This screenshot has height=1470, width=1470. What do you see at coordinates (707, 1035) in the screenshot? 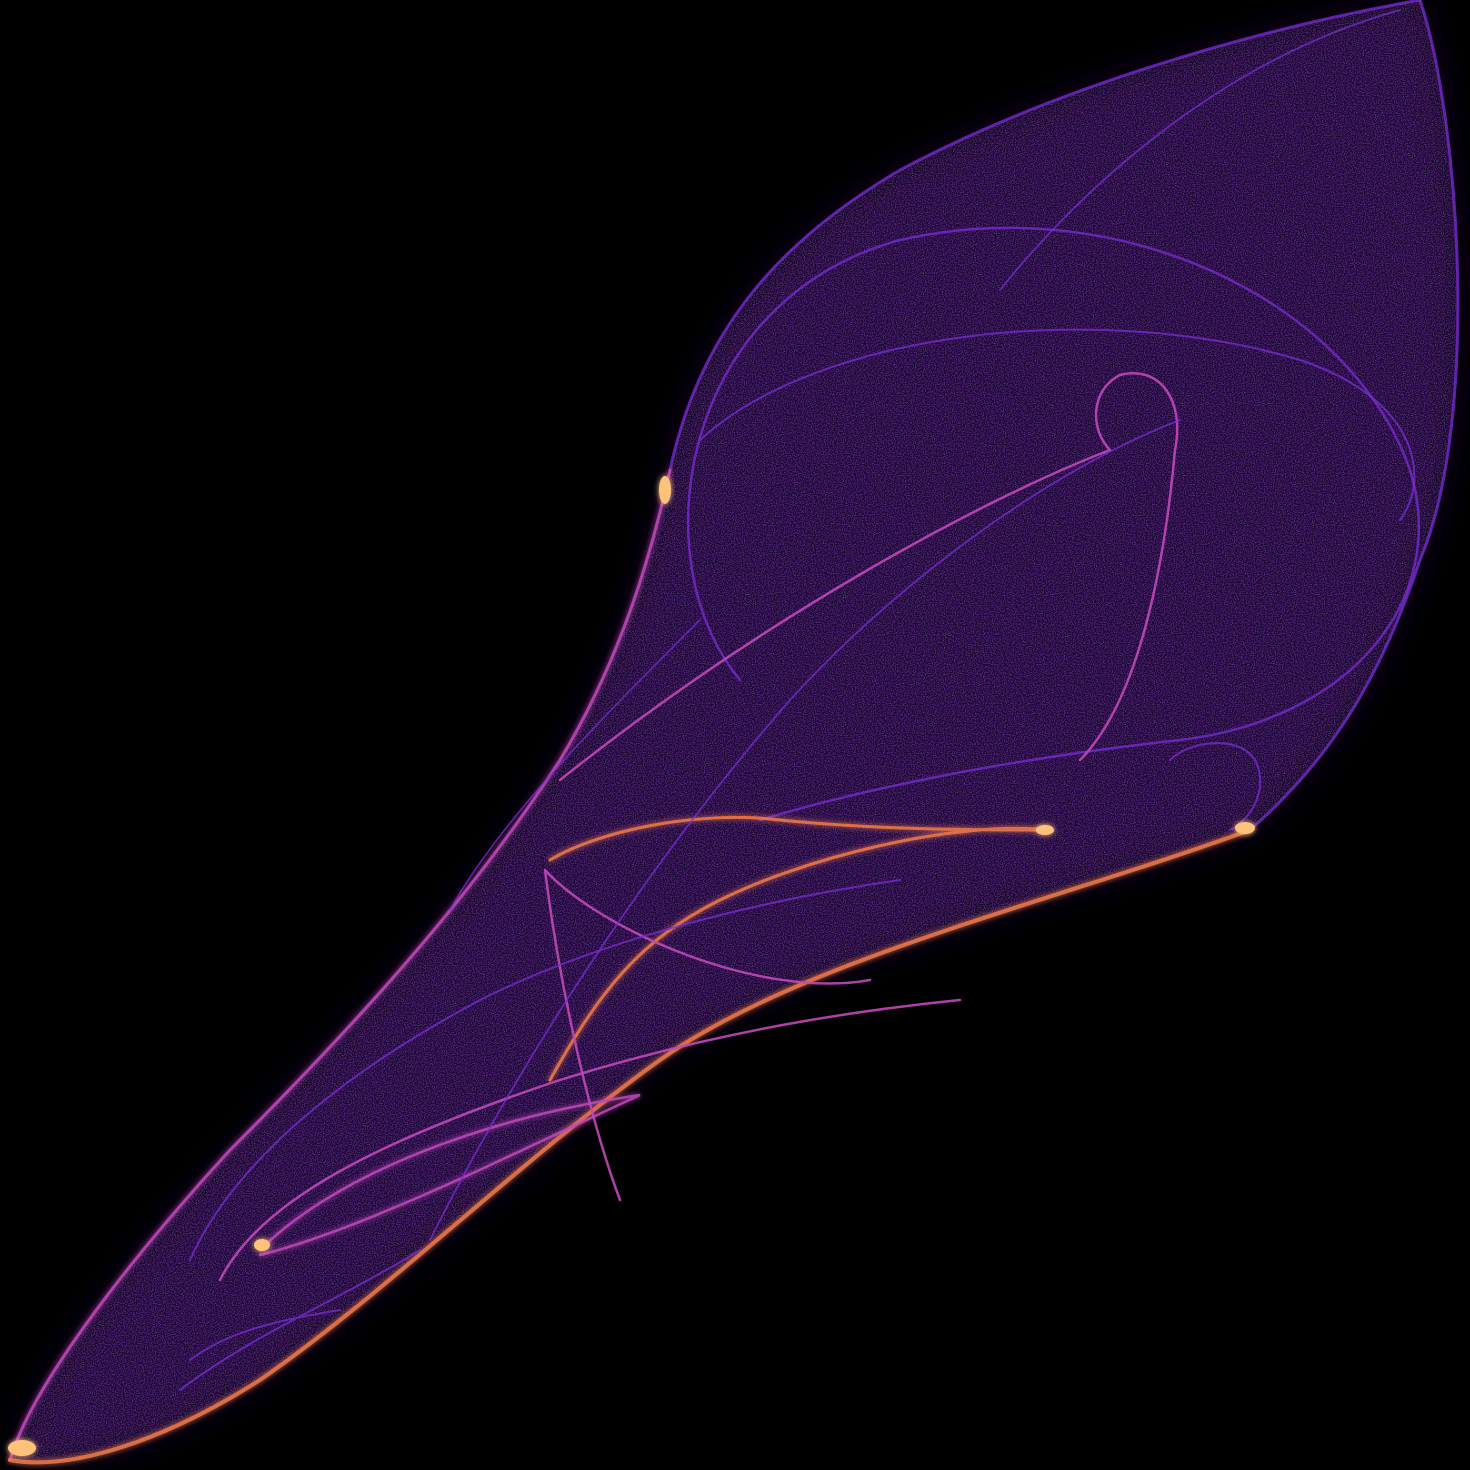
I see `mid-triangle` at bounding box center [707, 1035].